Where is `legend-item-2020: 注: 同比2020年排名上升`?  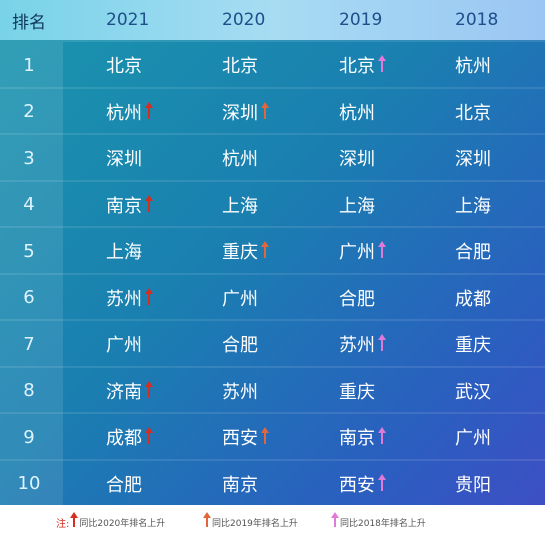
legend-item-2020: 注: 同比2020年排名上升 is located at coordinates (111, 521).